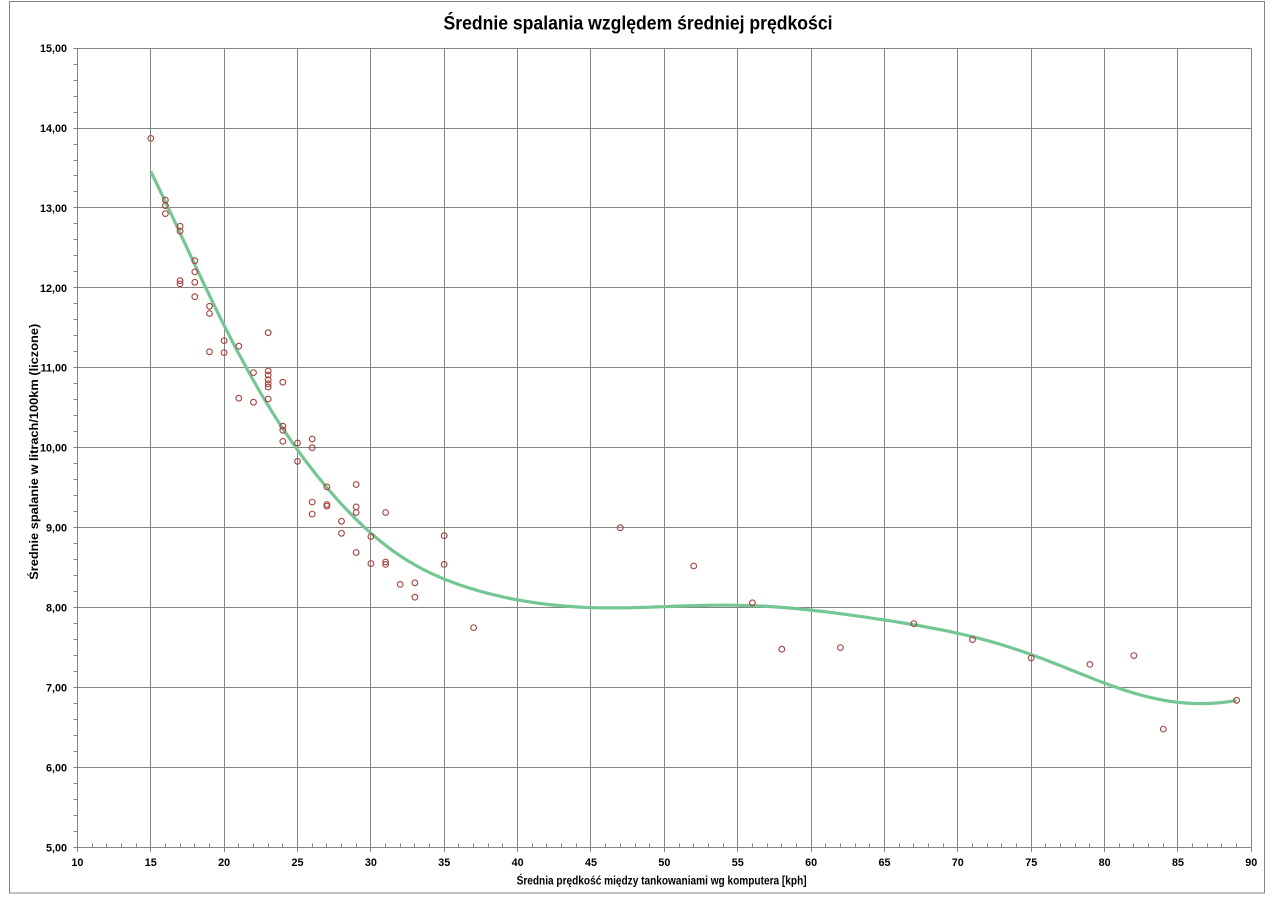  Describe the element at coordinates (1178, 863) in the screenshot. I see `svg-text: 85` at that location.